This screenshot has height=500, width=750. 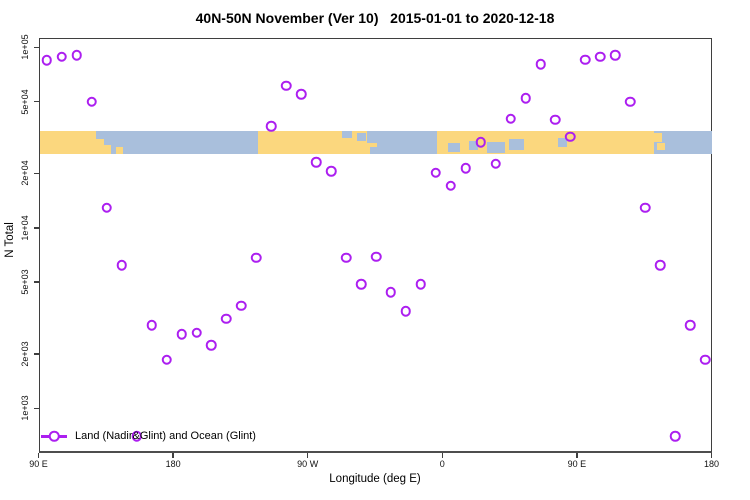 I want to click on x-tick-label: 0, so click(x=442, y=464).